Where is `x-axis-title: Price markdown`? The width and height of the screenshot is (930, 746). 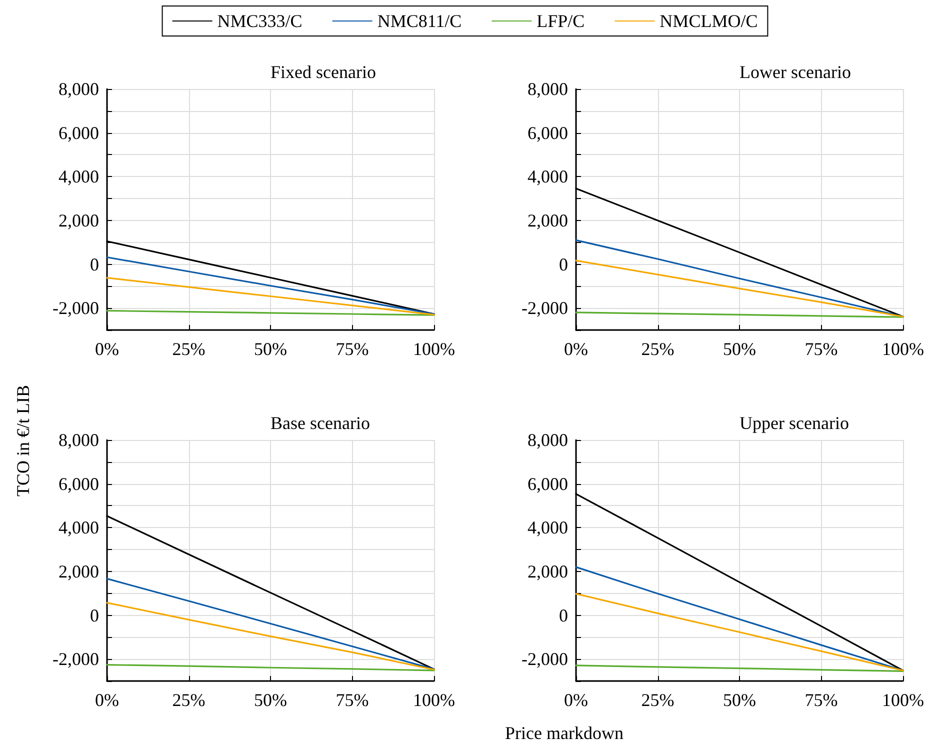 x-axis-title: Price markdown is located at coordinates (564, 733).